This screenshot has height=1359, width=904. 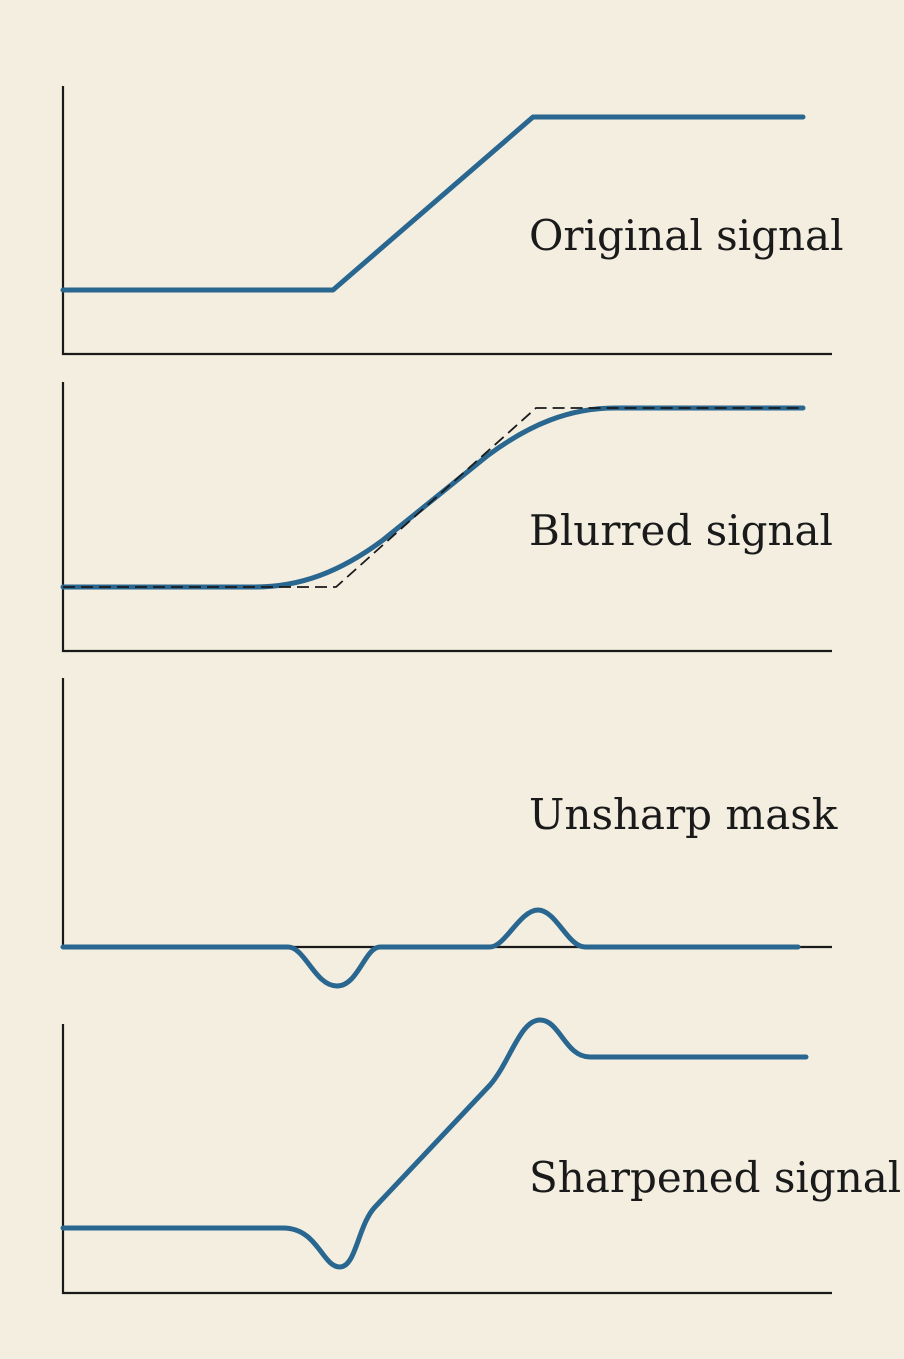 I want to click on panel-unsharp-label: Unsharp mask, so click(x=683, y=814).